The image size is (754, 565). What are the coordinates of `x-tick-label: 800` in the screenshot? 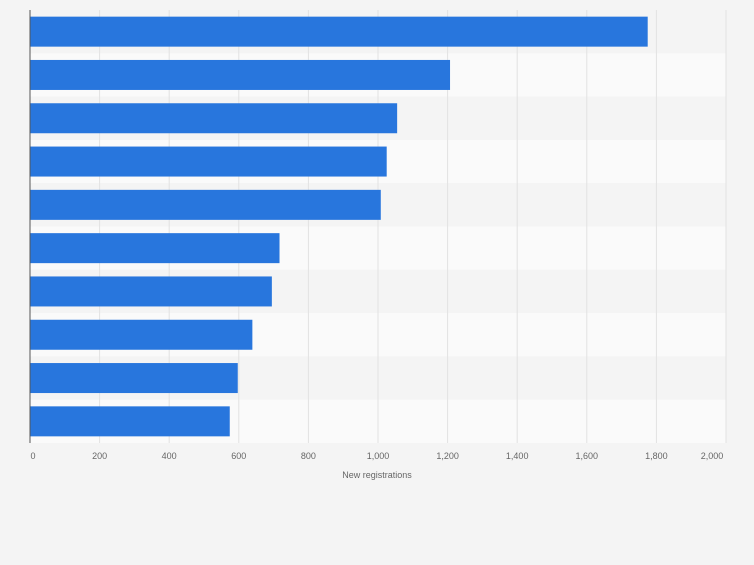 It's located at (308, 456).